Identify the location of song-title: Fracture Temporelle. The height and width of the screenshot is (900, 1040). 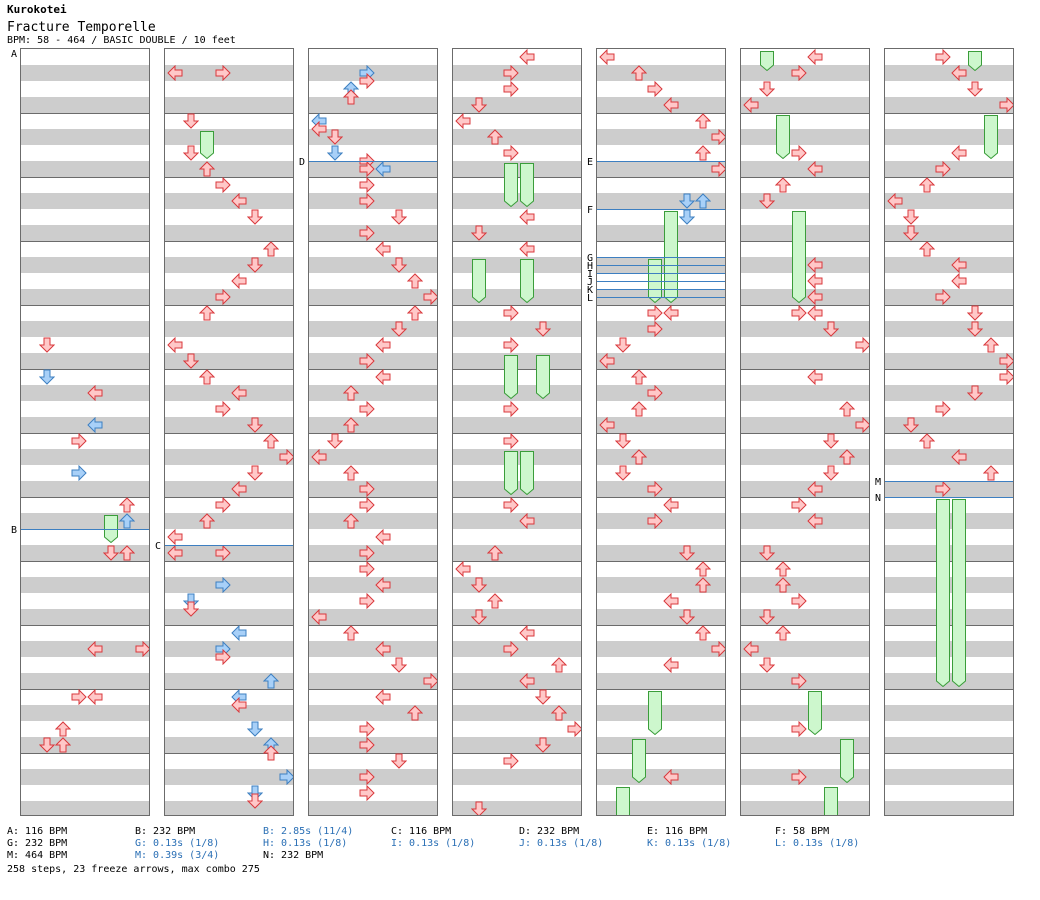
(81, 27).